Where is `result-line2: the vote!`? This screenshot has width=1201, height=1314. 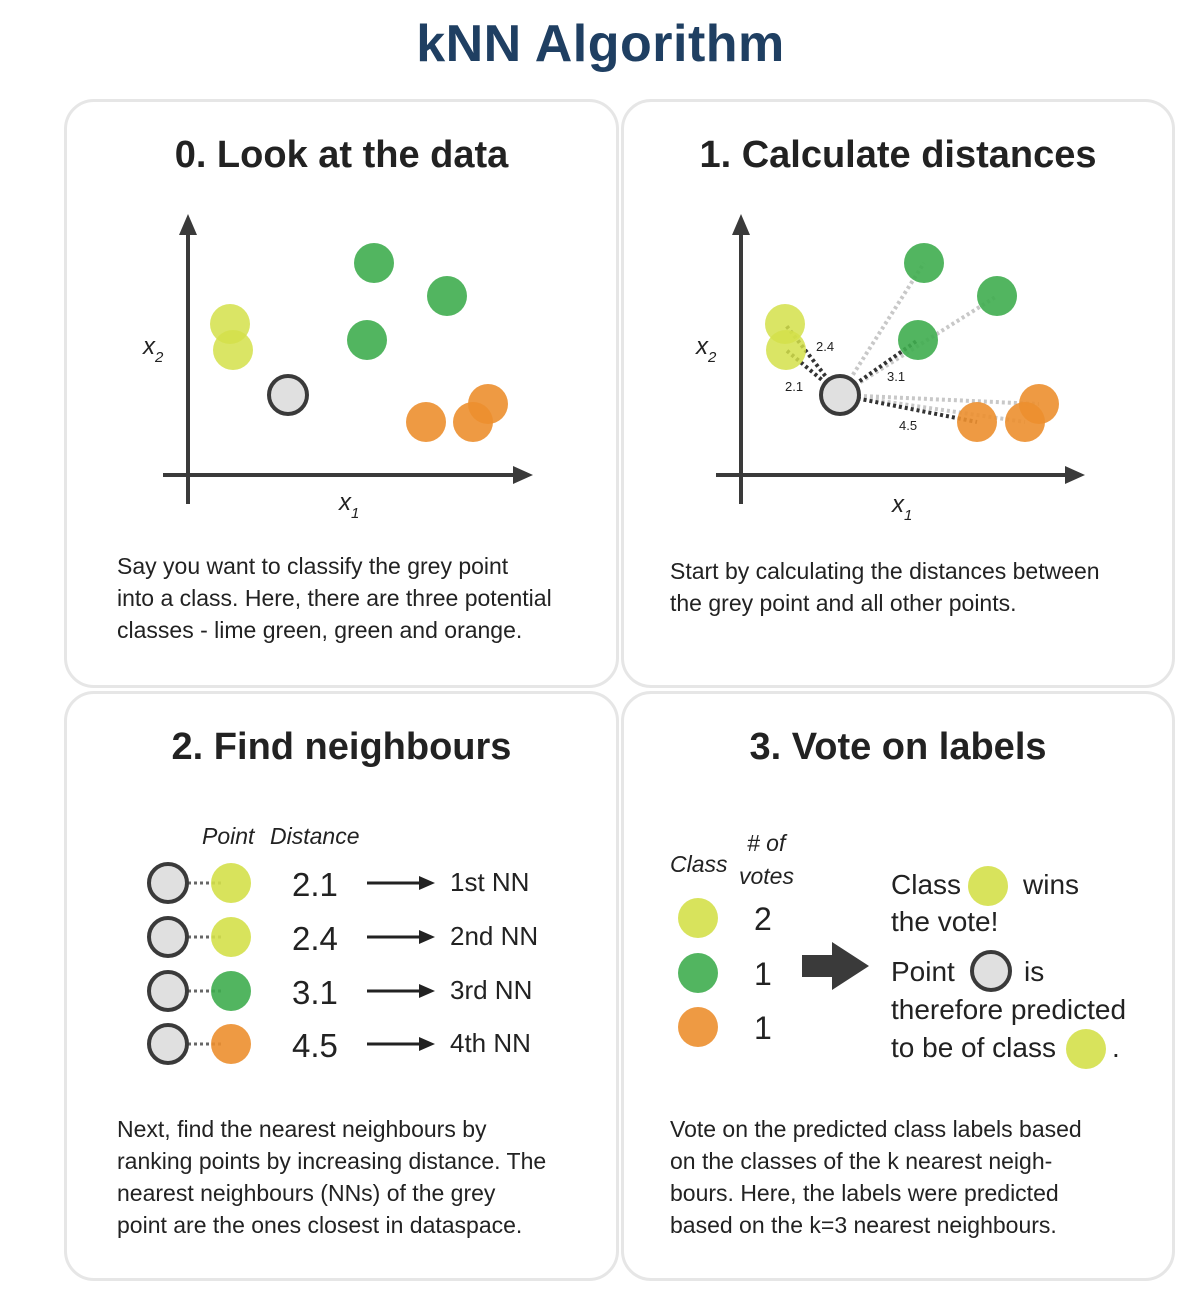 result-line2: the vote! is located at coordinates (944, 921).